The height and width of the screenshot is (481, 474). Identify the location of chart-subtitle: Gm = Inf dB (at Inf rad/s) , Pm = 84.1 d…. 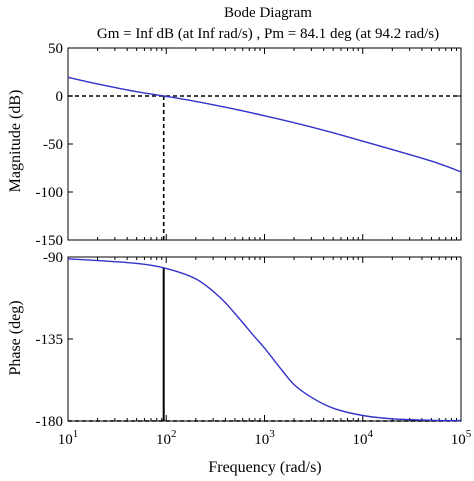
(268, 34).